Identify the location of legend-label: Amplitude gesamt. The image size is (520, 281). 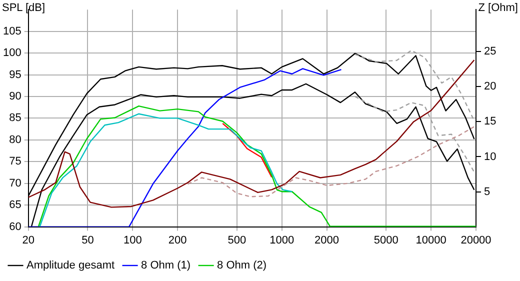
(70, 266).